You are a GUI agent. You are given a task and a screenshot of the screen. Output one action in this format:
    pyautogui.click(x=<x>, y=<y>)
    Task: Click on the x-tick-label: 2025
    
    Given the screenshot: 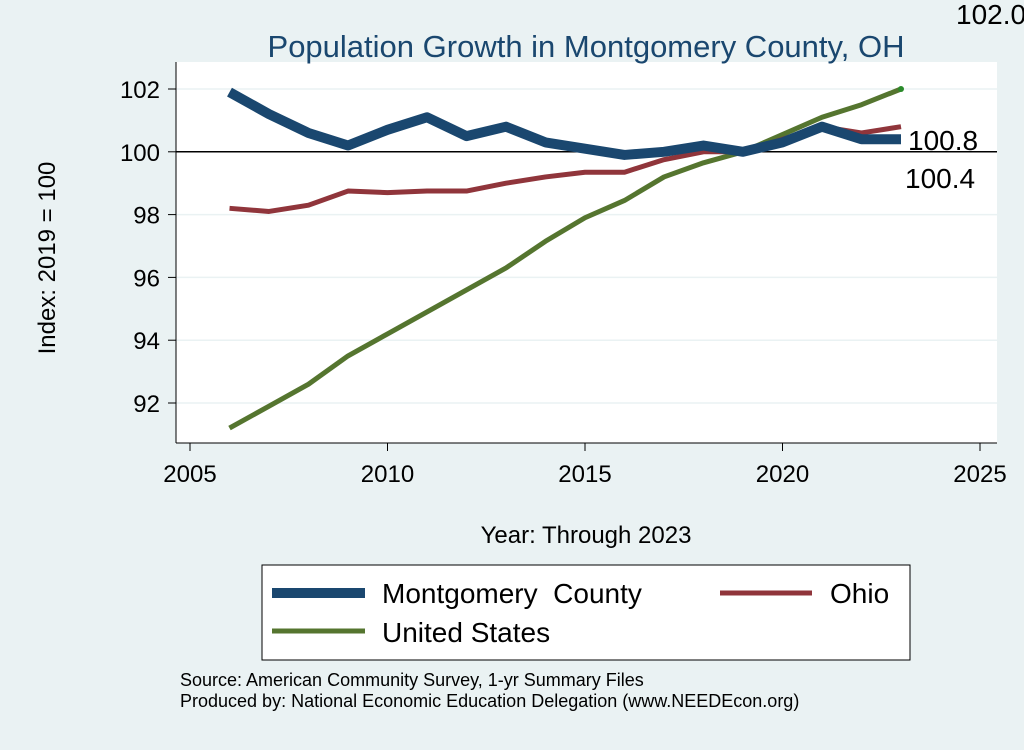 What is the action you would take?
    pyautogui.click(x=979, y=474)
    